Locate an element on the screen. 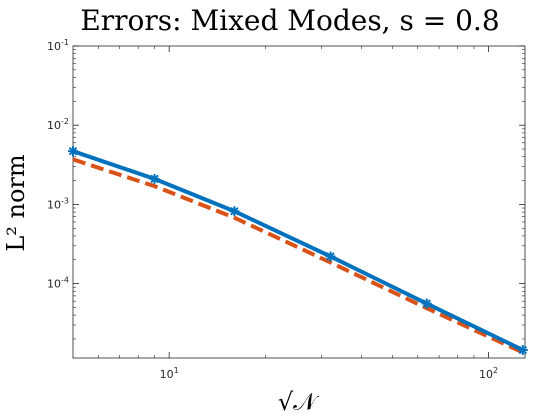 The height and width of the screenshot is (420, 560). x-tick-label: 10² is located at coordinates (488, 373).